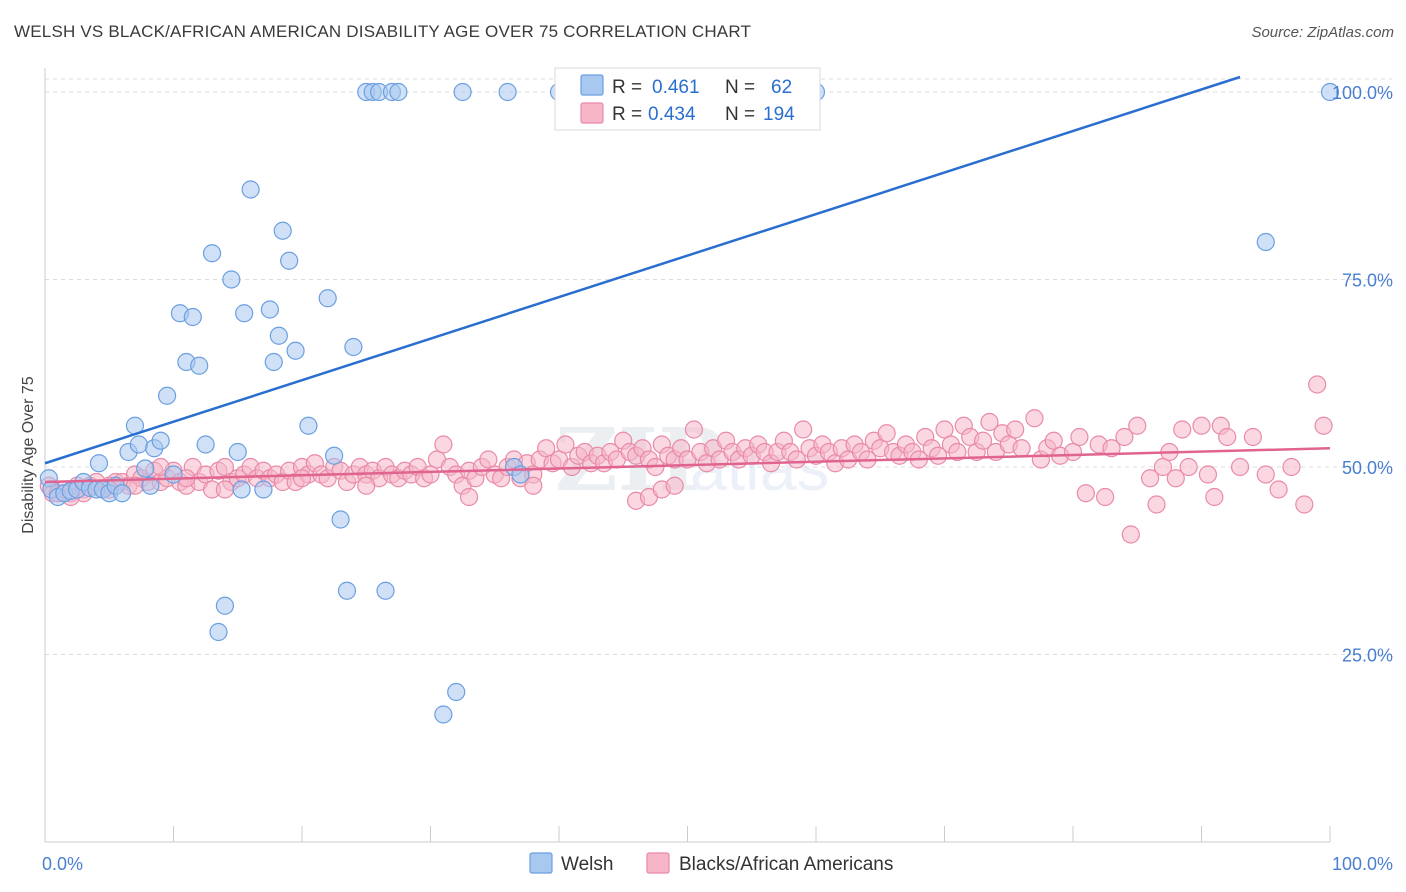  What do you see at coordinates (1367, 656) in the screenshot?
I see `y-tick-label: 25.0%` at bounding box center [1367, 656].